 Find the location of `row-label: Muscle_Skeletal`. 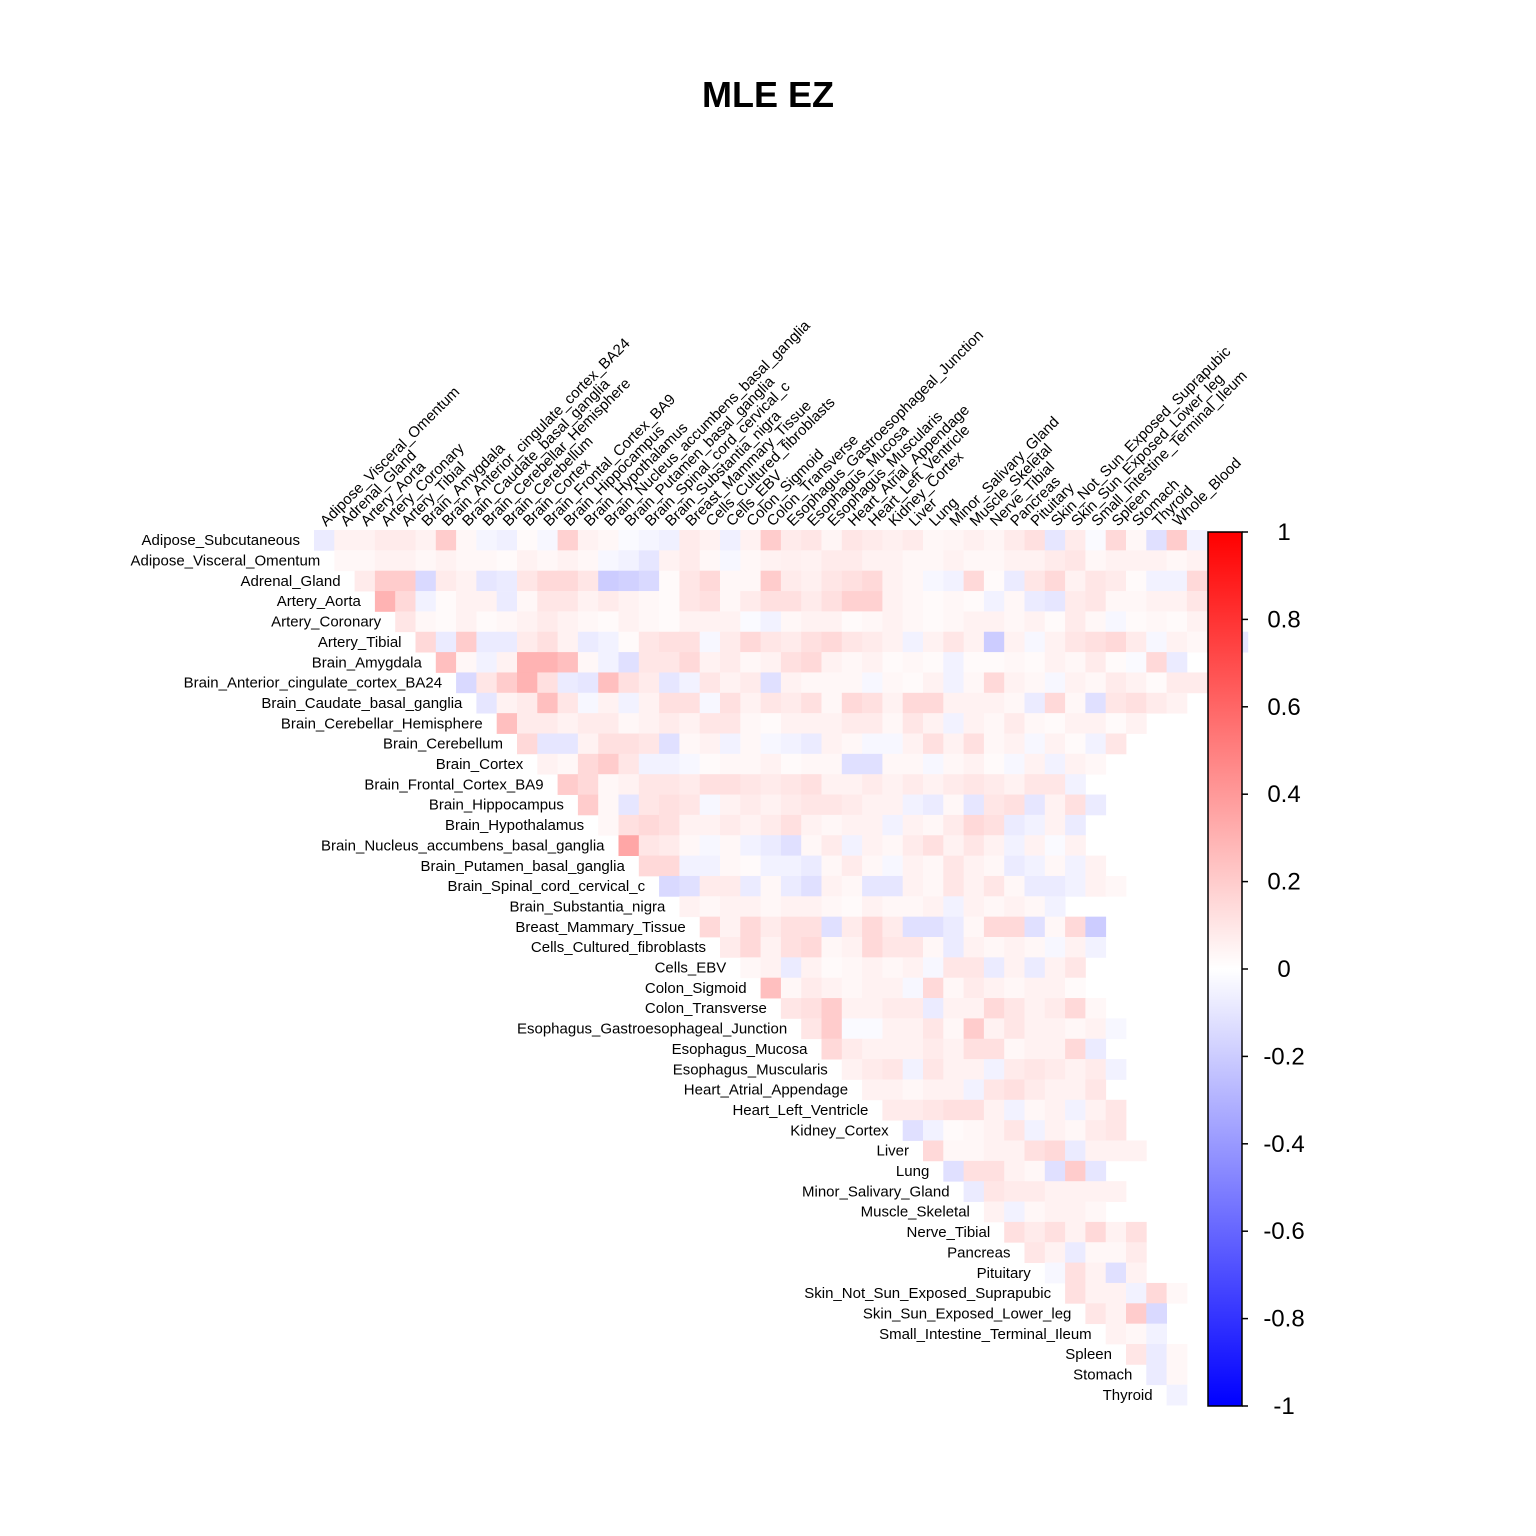

row-label: Muscle_Skeletal is located at coordinates (915, 1212).